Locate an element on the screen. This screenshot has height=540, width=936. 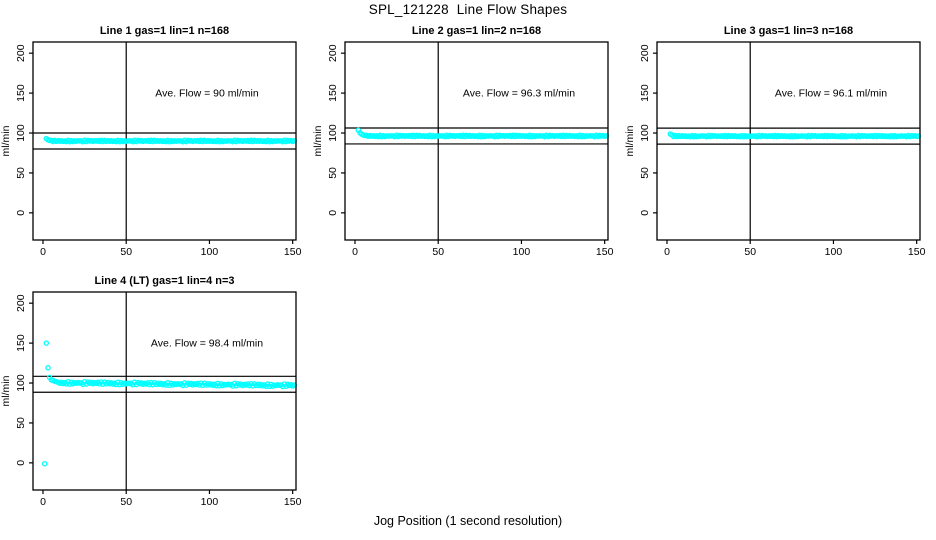
x-axis-title: Jog Position (1 second resolution) is located at coordinates (468, 521).